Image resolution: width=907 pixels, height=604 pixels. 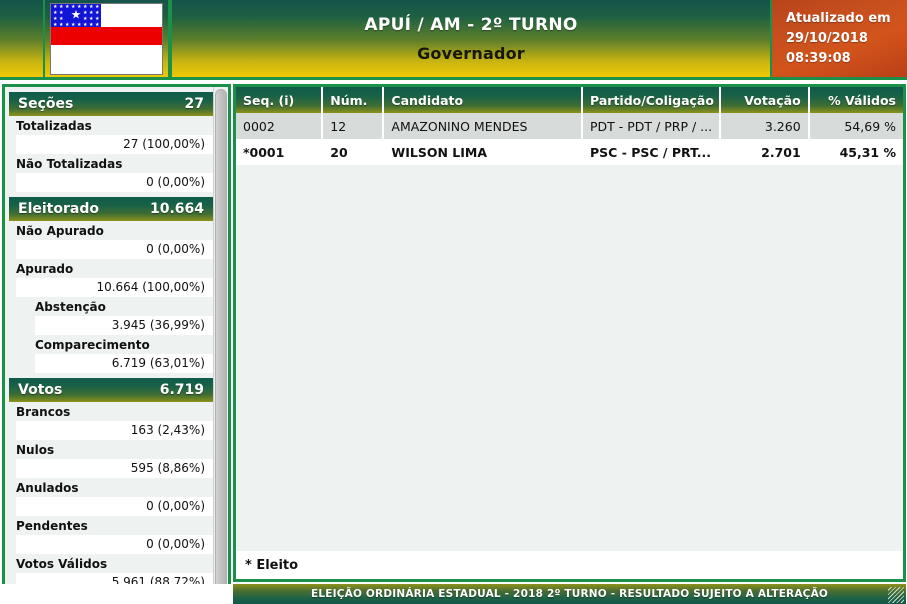 I want to click on stat-row-label: Totalizadas, so click(x=111, y=125).